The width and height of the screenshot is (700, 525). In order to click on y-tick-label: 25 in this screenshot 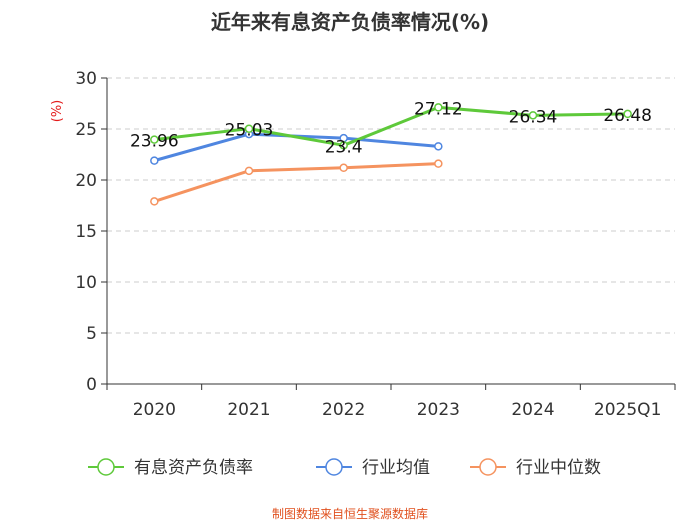, I will do `click(86, 130)`.